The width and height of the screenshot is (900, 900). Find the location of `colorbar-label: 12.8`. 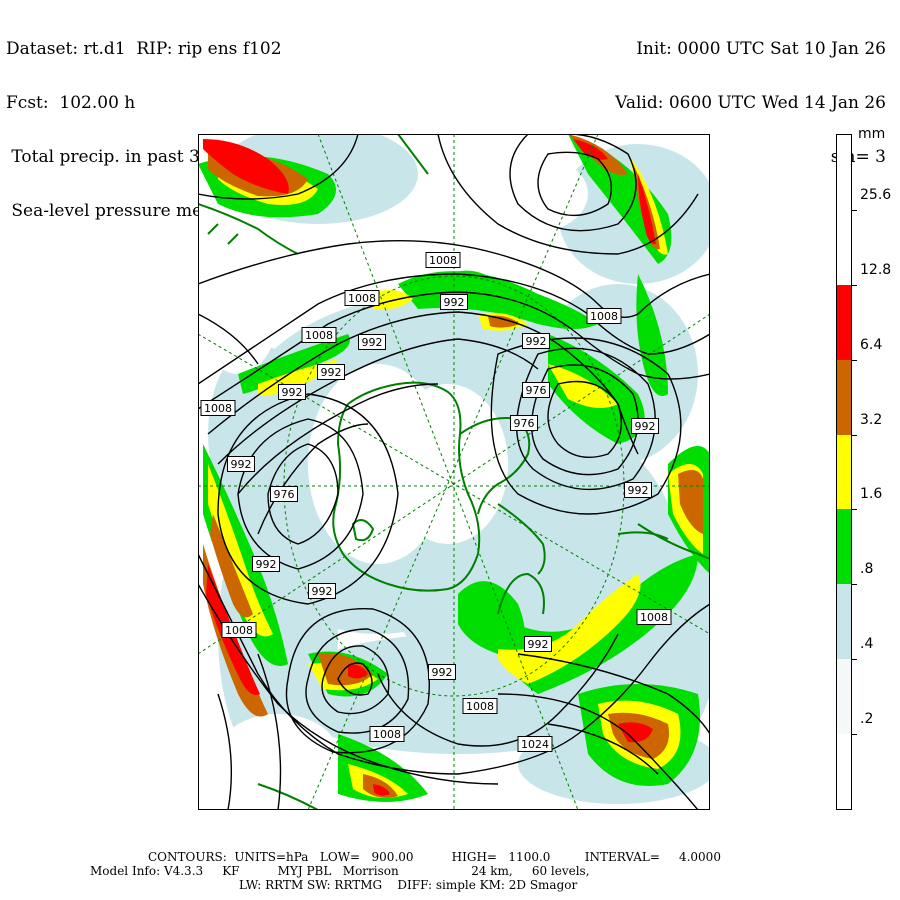

colorbar-label: 12.8 is located at coordinates (876, 269).